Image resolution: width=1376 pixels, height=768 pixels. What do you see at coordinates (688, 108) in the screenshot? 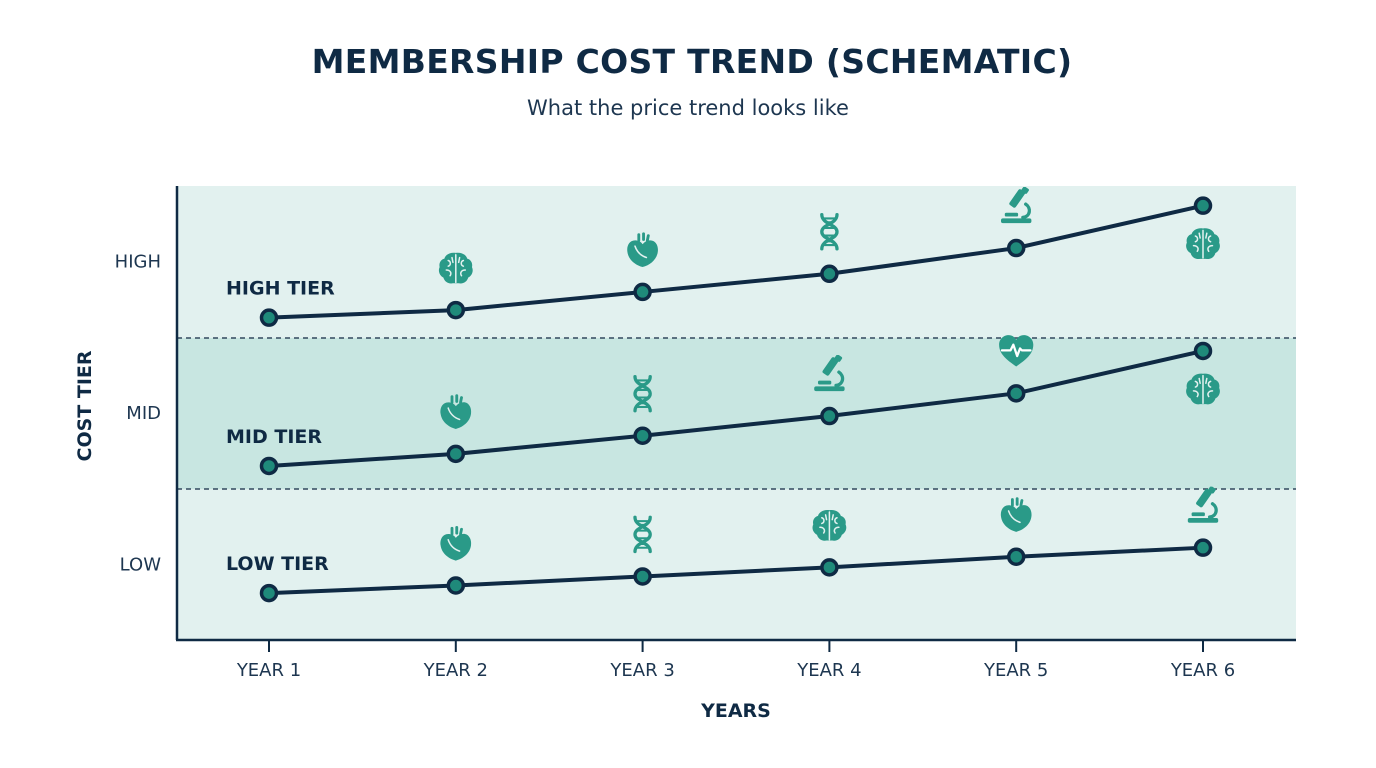
I see `chart-subtitle: What the price trend looks like` at bounding box center [688, 108].